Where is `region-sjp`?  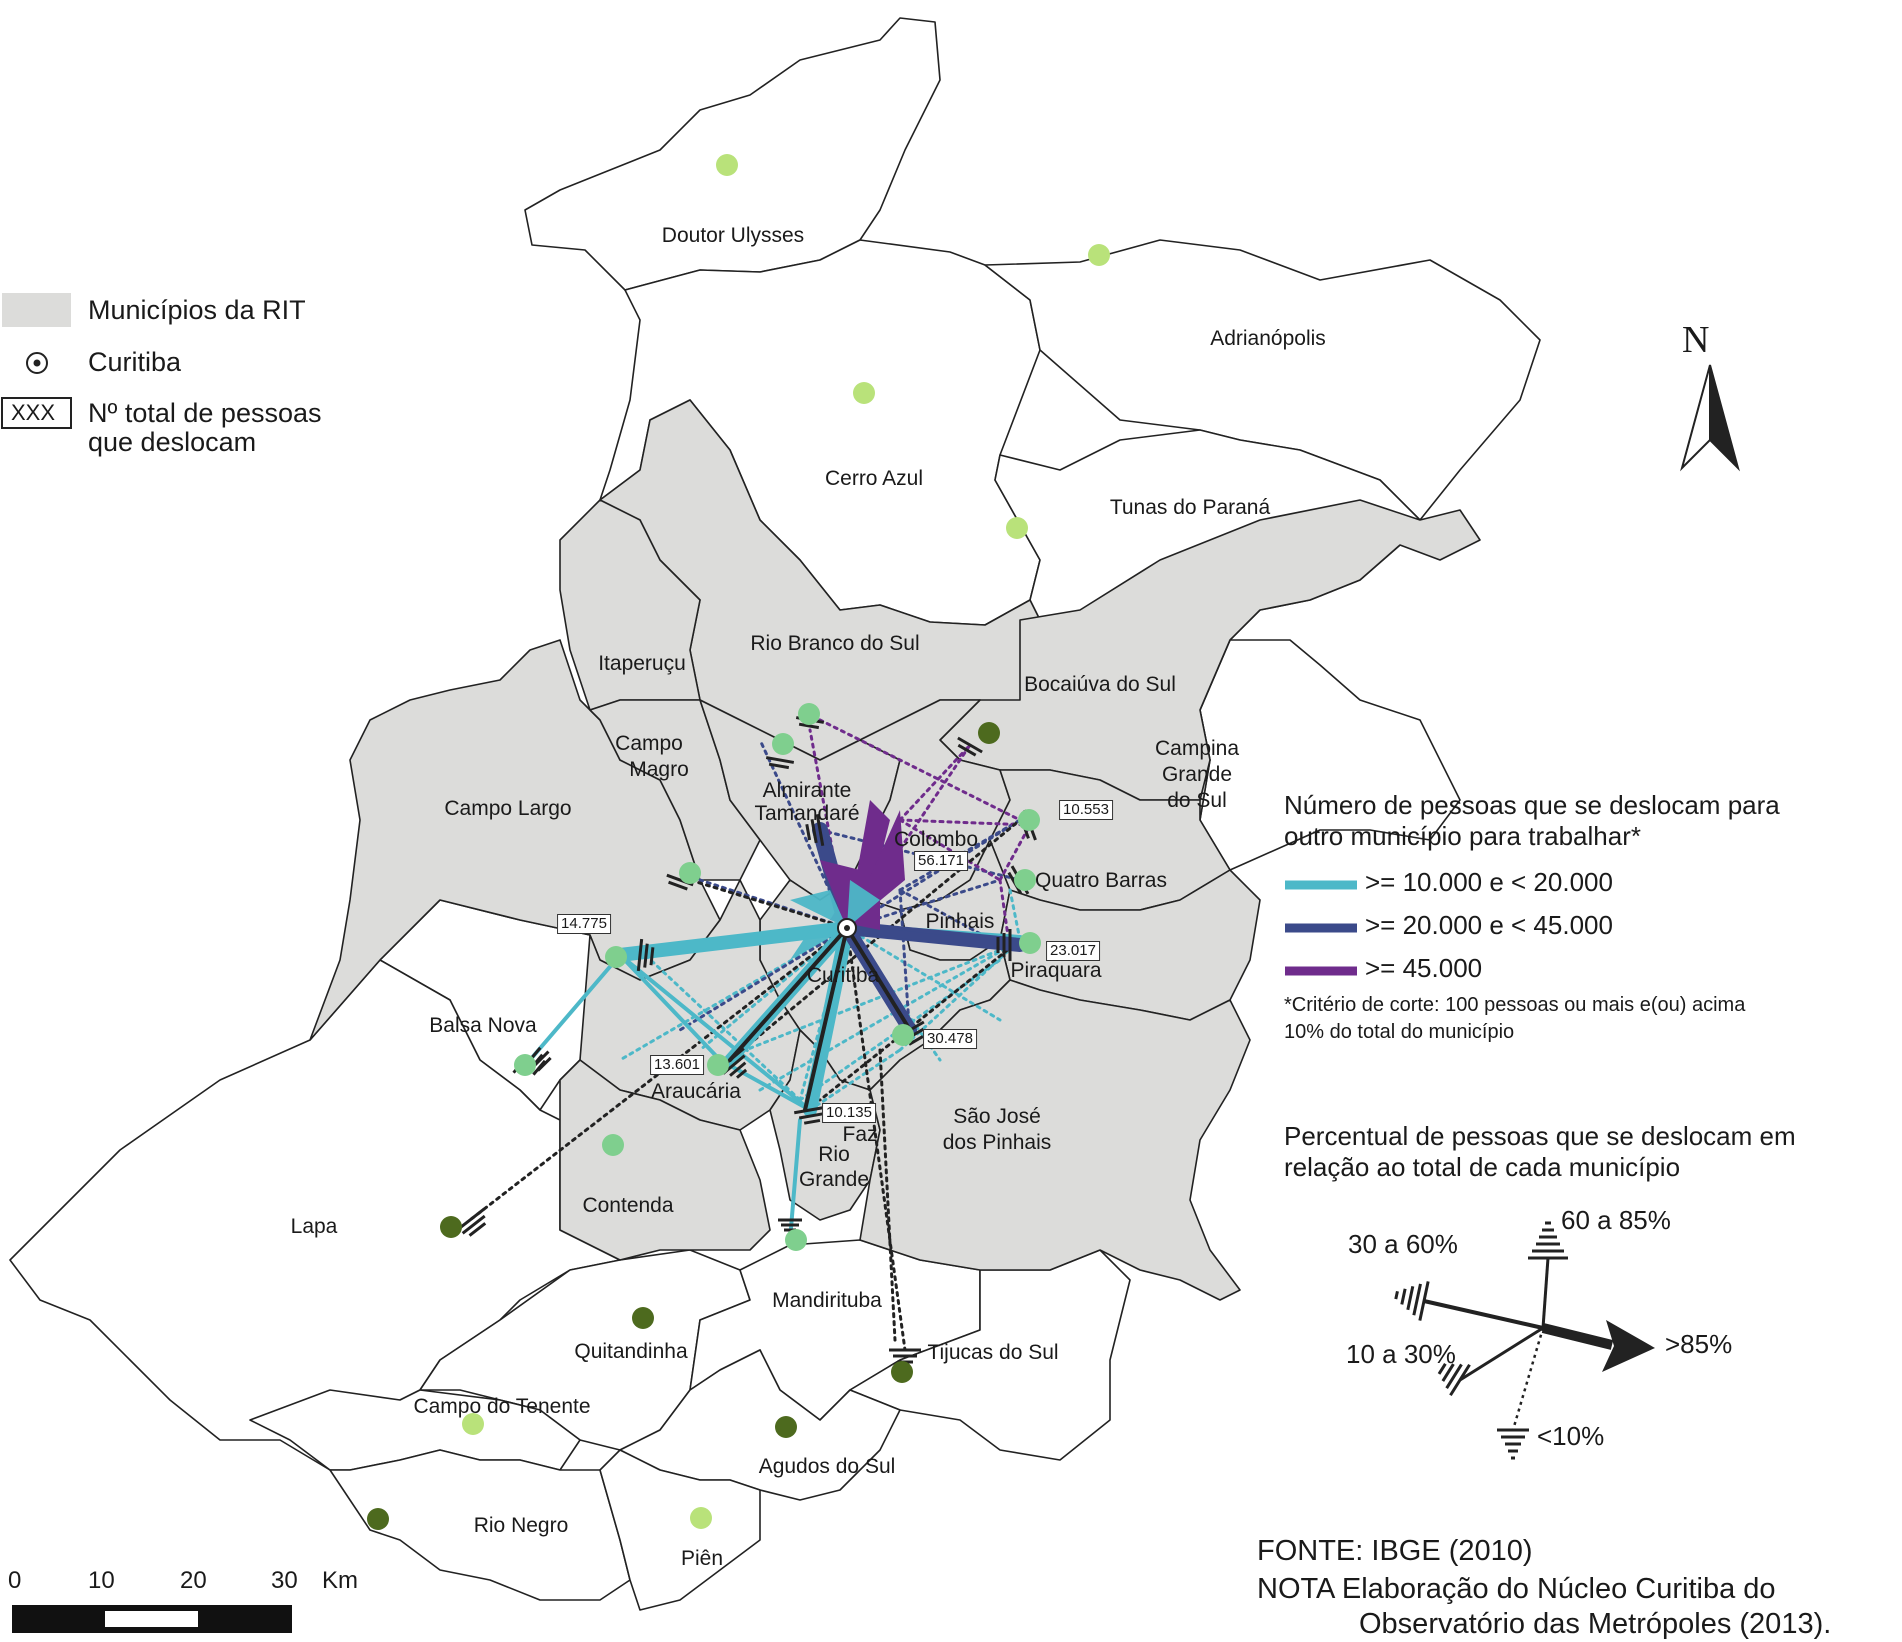 region-sjp is located at coordinates (1055, 1140).